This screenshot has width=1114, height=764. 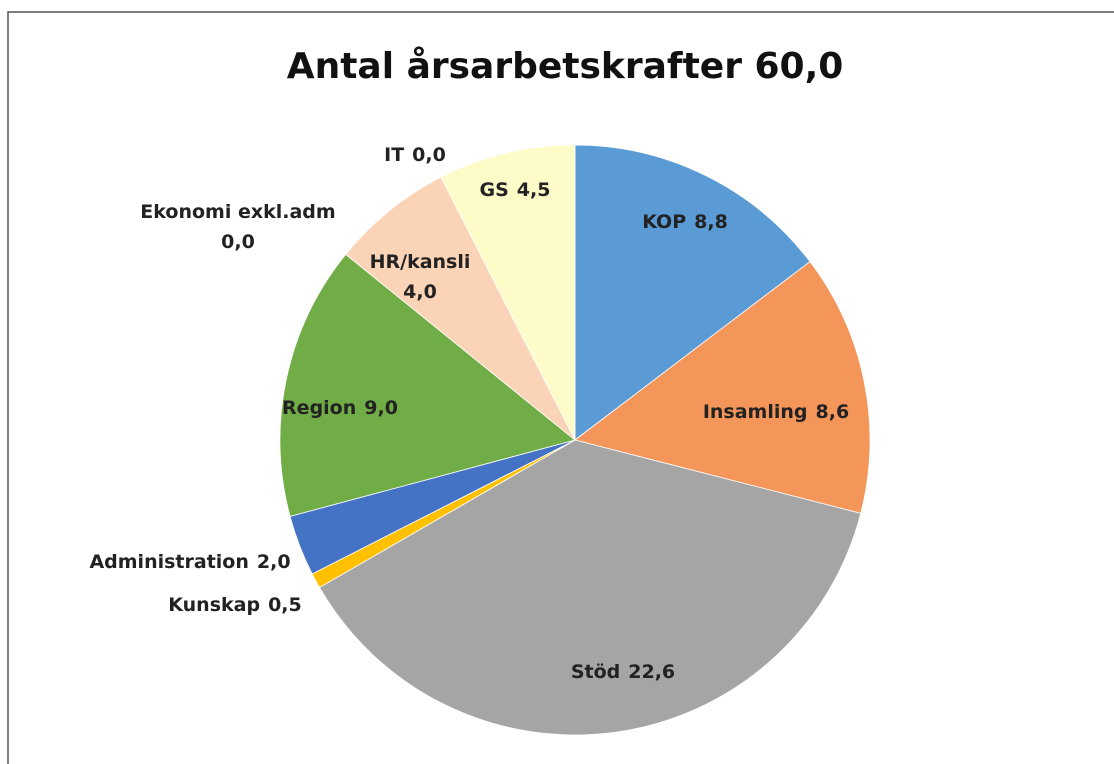 What do you see at coordinates (595, 672) in the screenshot?
I see `category-label: Stöd` at bounding box center [595, 672].